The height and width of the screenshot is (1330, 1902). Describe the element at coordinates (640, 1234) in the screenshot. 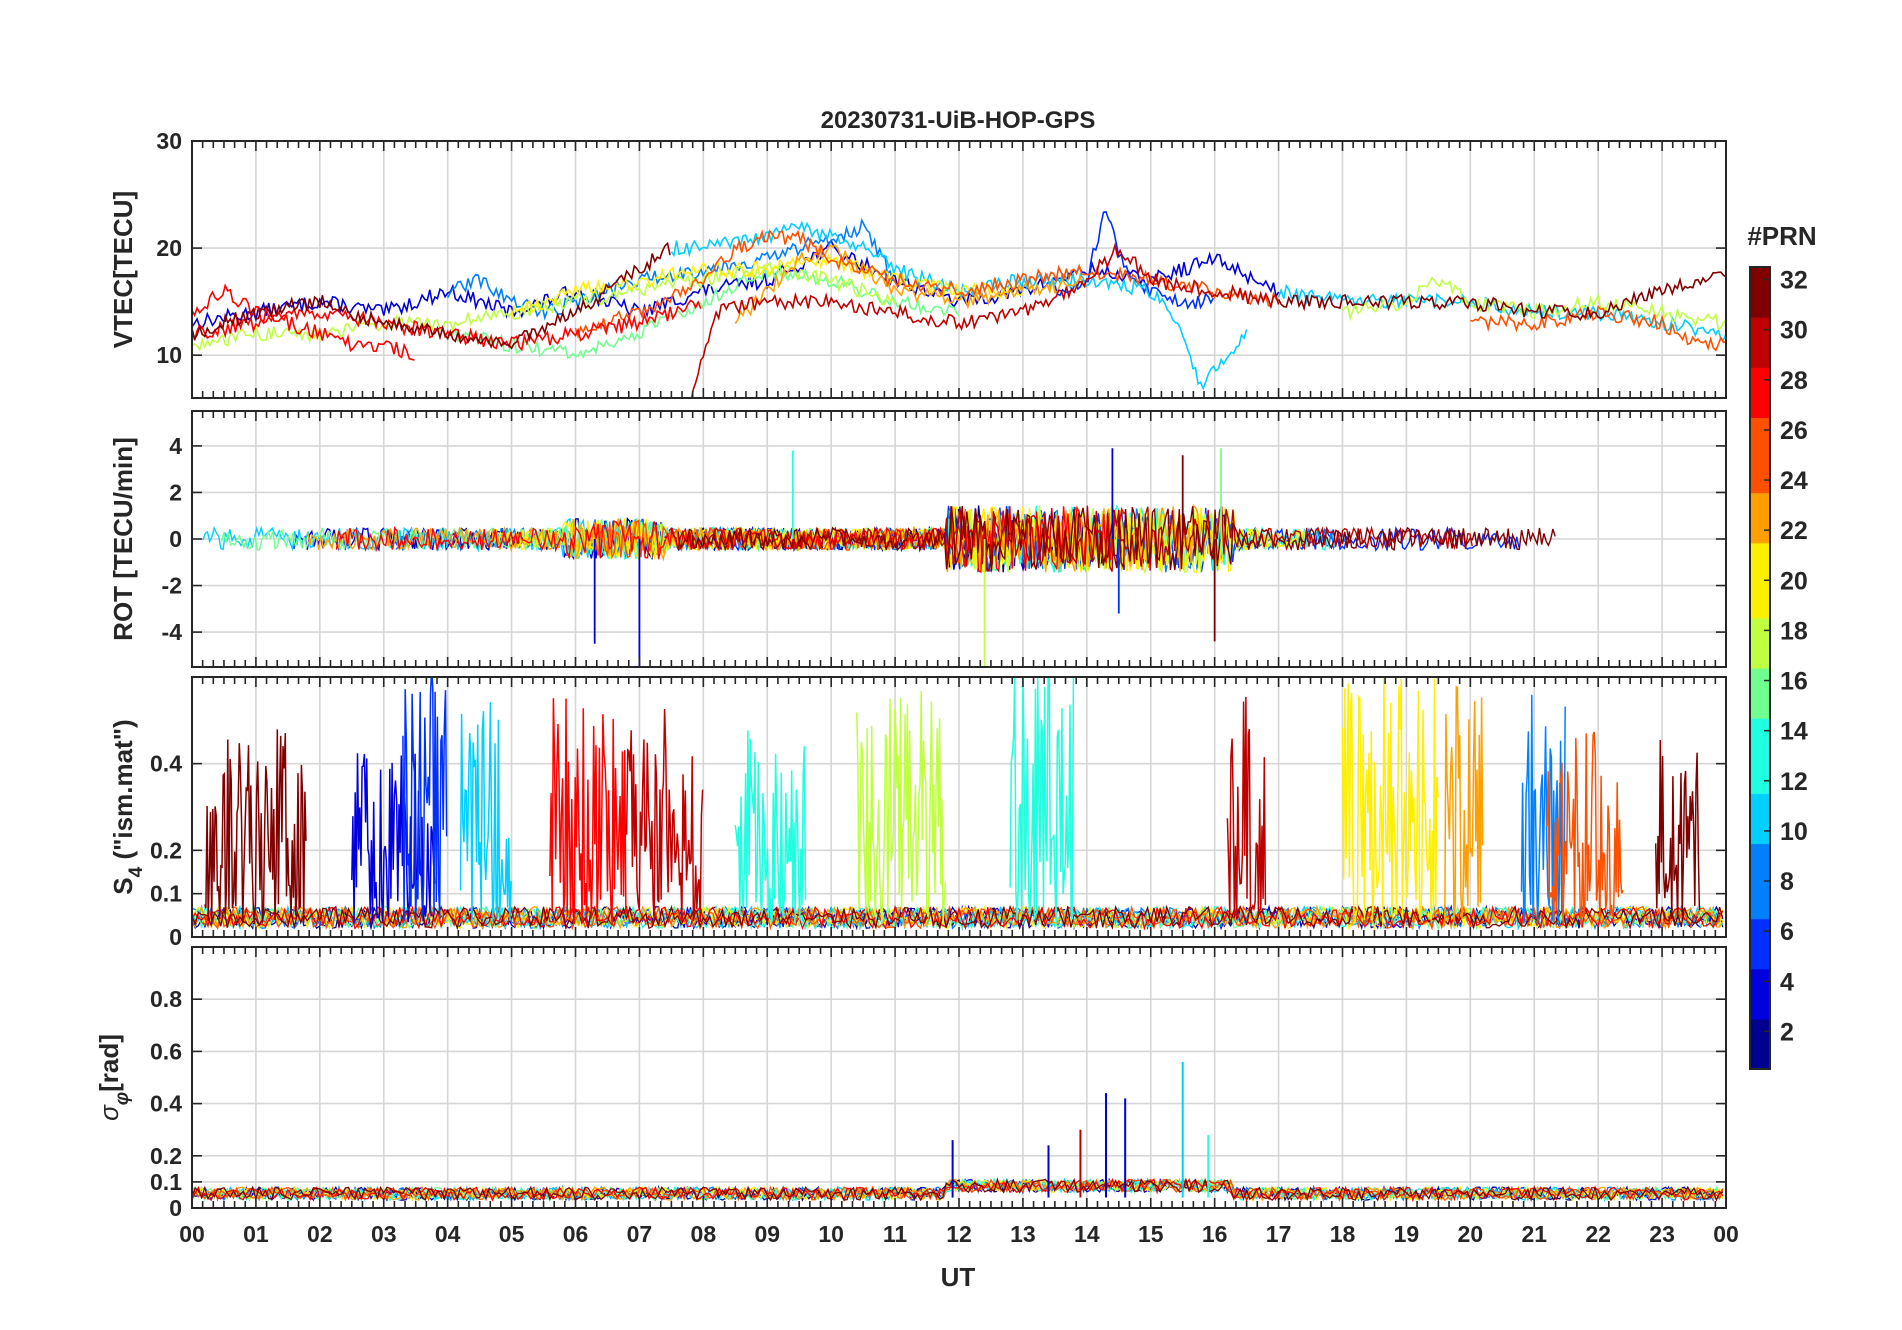

I see `x-tick-label: 07` at that location.